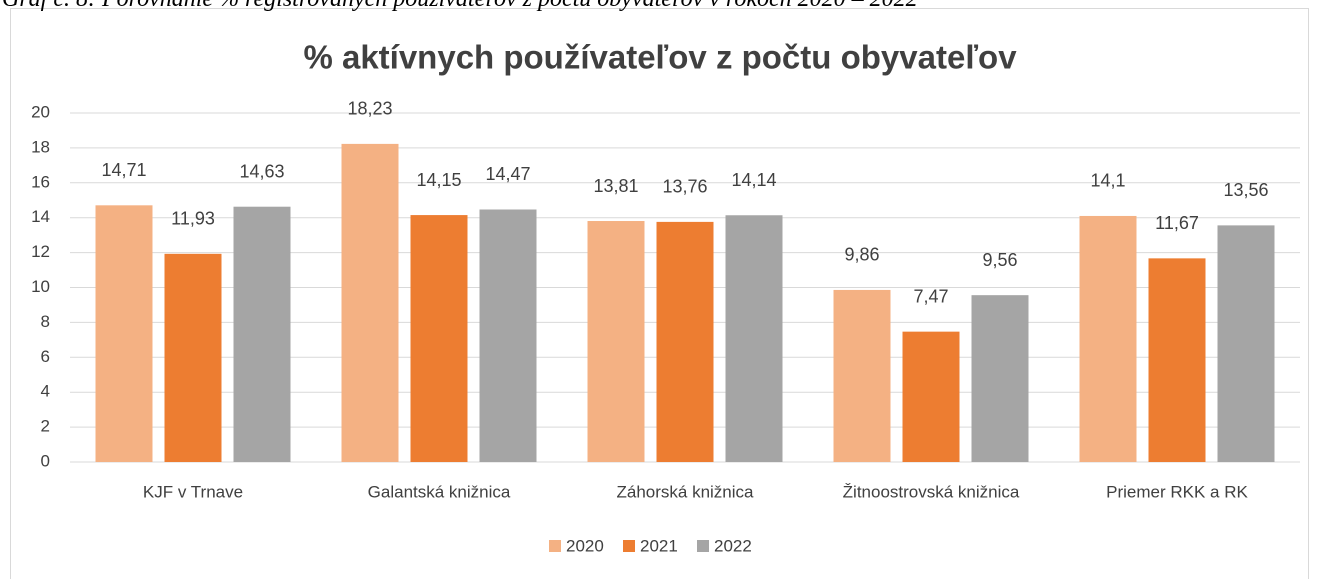 The height and width of the screenshot is (579, 1318). Describe the element at coordinates (931, 491) in the screenshot. I see `x-tick-label: Žitnoostrovská knižnica` at that location.